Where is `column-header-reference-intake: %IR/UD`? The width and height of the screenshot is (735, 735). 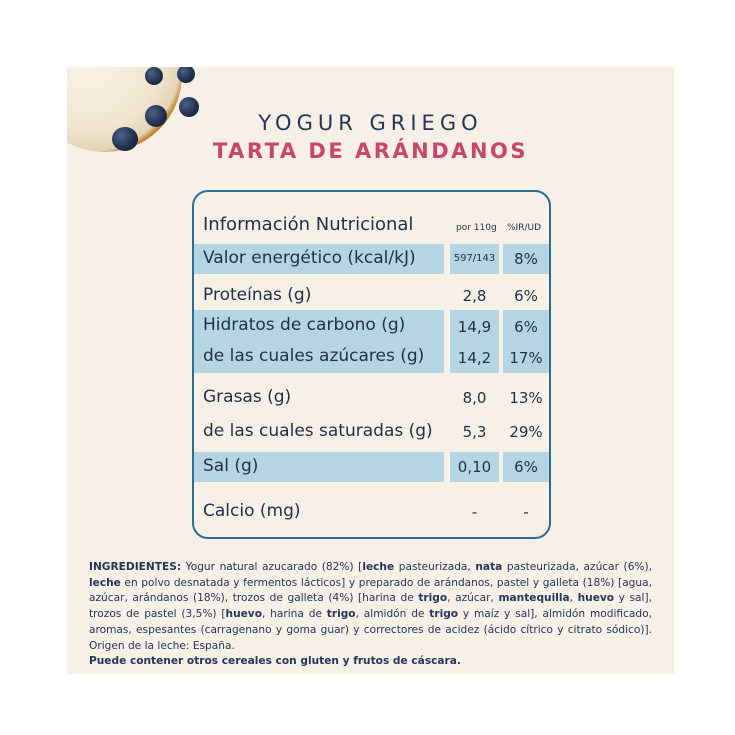 column-header-reference-intake: %IR/UD is located at coordinates (524, 228).